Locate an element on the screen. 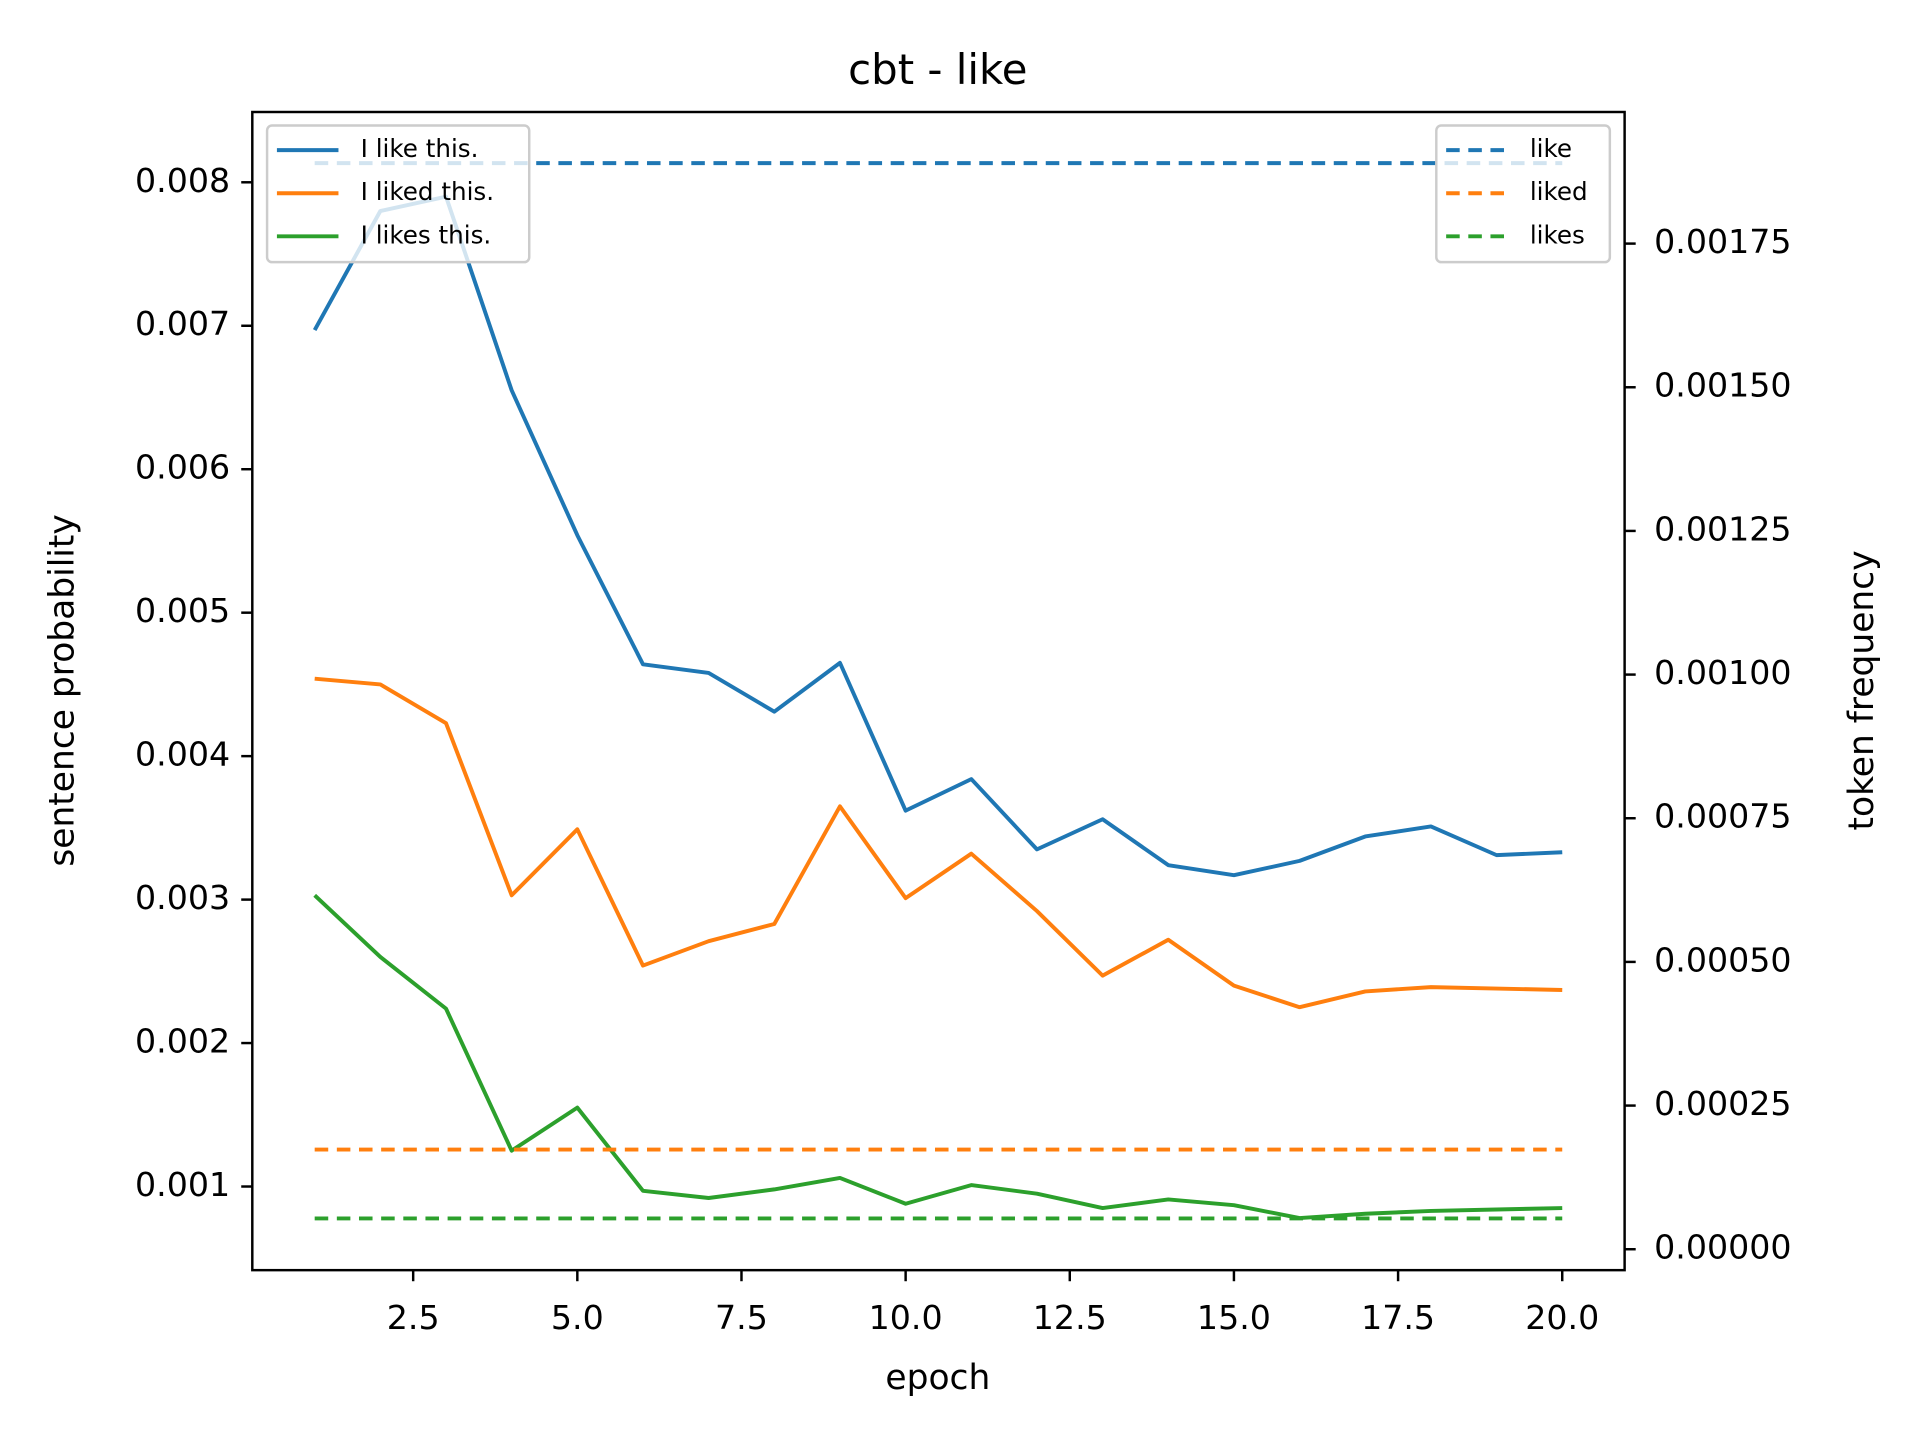 The width and height of the screenshot is (1920, 1440). legend-label: I likes this. is located at coordinates (426, 234).